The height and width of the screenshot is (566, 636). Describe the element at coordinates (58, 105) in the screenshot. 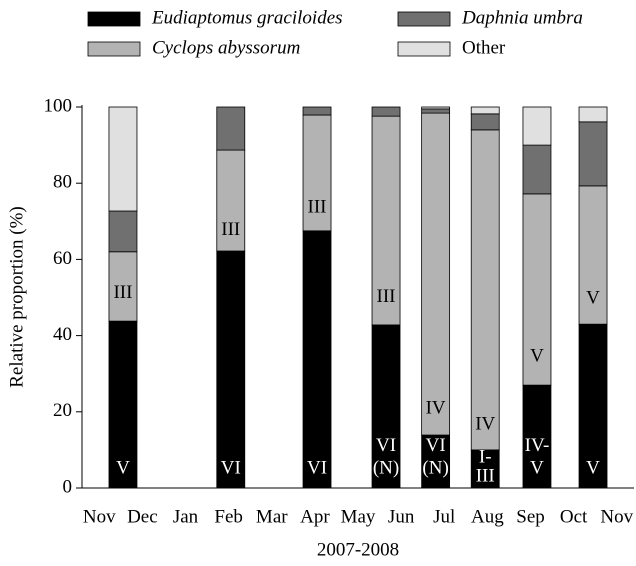

I see `y-tick-label: 100` at that location.